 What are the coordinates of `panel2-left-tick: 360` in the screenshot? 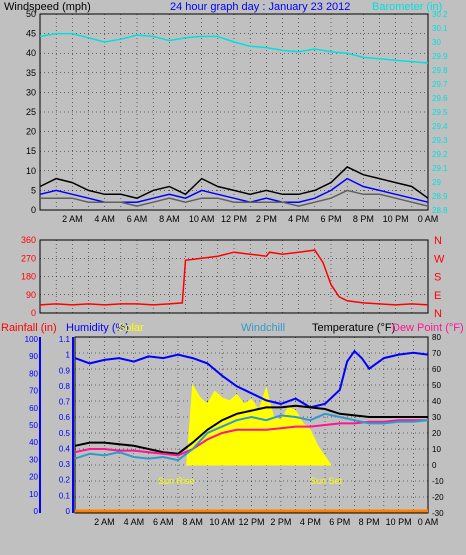 It's located at (28, 240).